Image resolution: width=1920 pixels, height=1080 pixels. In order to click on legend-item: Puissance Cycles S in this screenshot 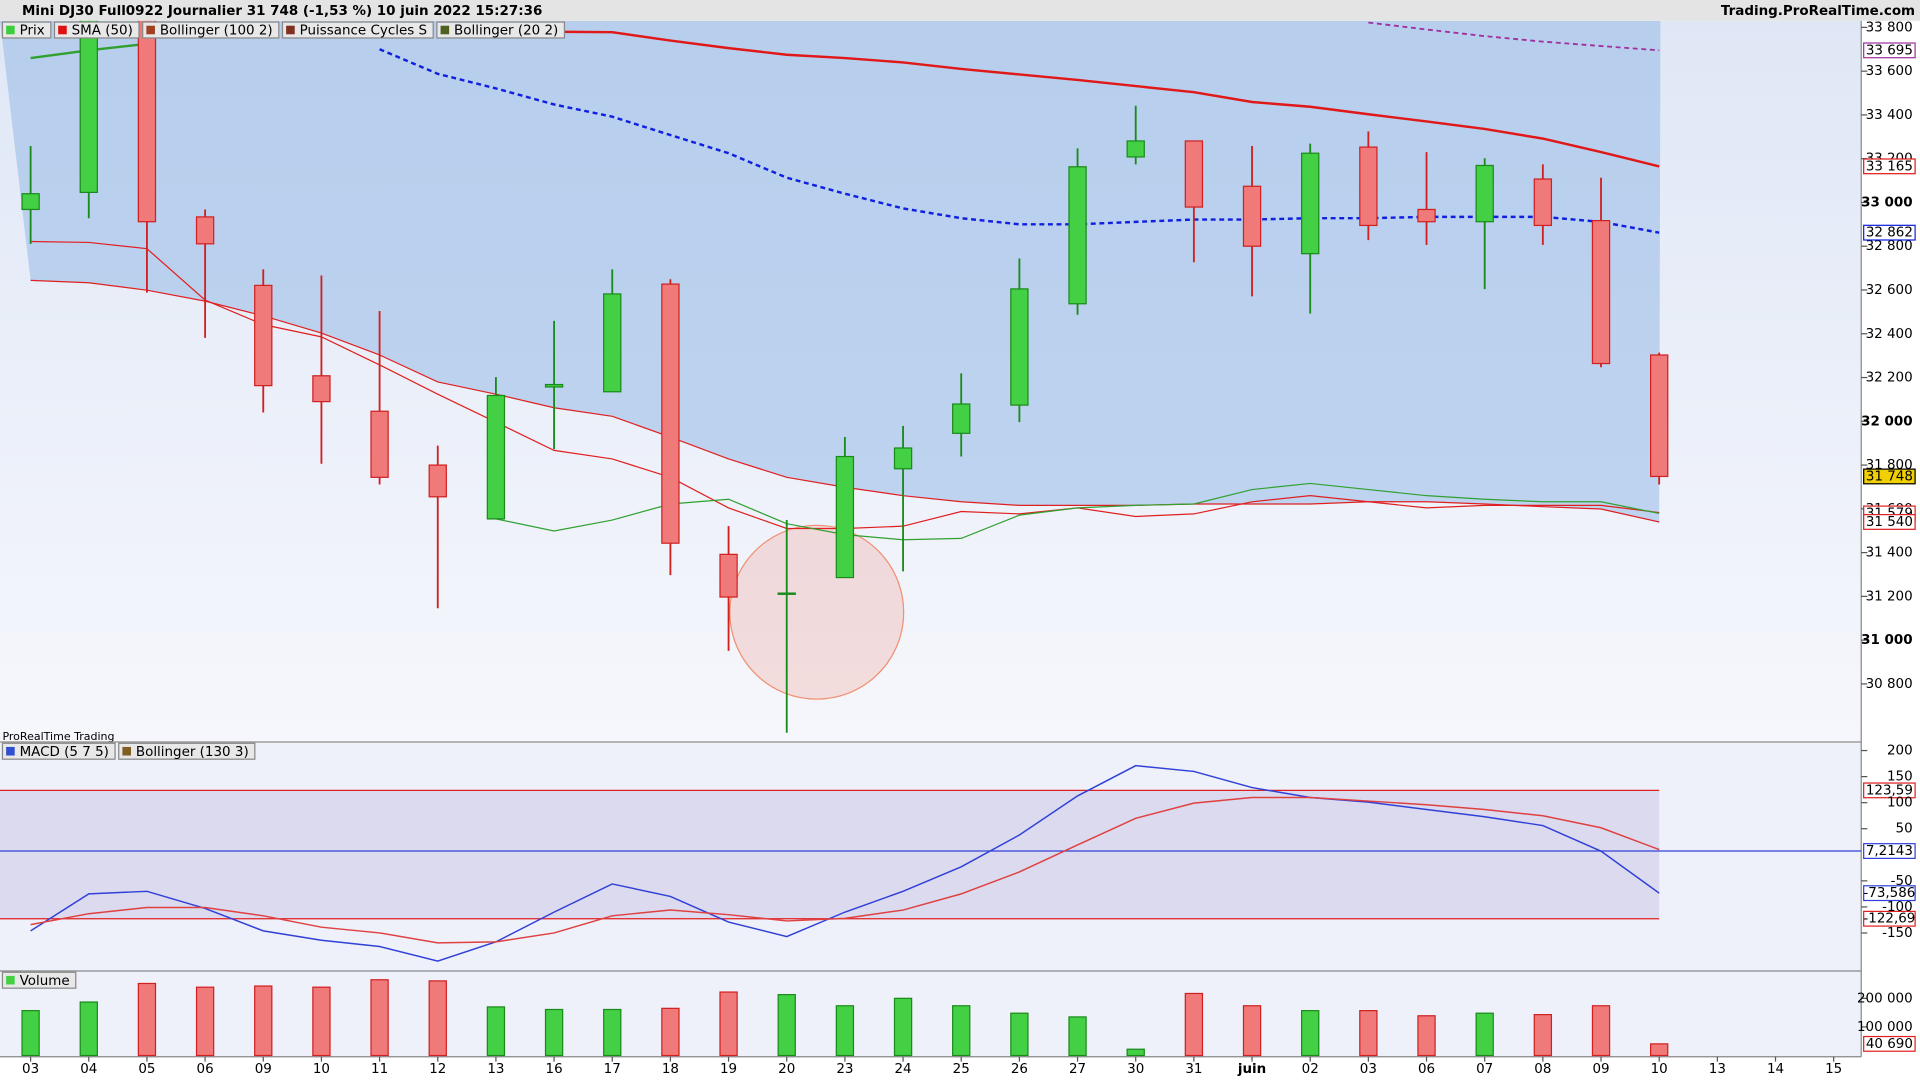, I will do `click(357, 30)`.